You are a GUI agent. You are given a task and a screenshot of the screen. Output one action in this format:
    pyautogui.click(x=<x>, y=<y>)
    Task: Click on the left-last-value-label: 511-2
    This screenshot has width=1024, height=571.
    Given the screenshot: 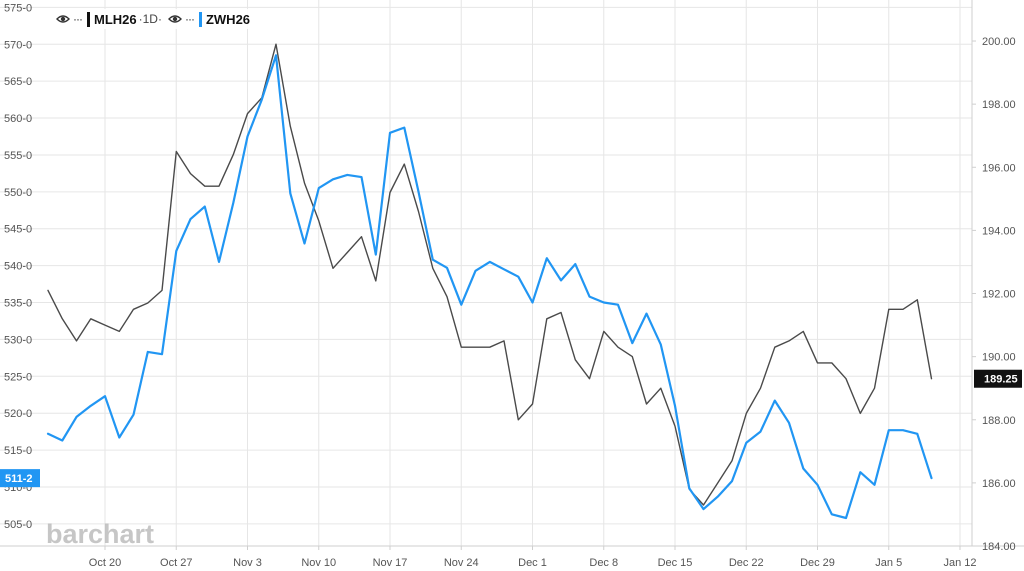 What is the action you would take?
    pyautogui.click(x=19, y=479)
    